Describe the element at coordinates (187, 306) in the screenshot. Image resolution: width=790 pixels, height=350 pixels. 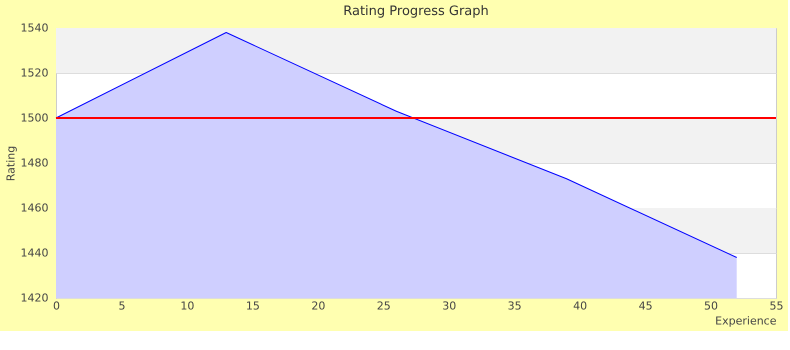
I see `x-tick-label: 10` at that location.